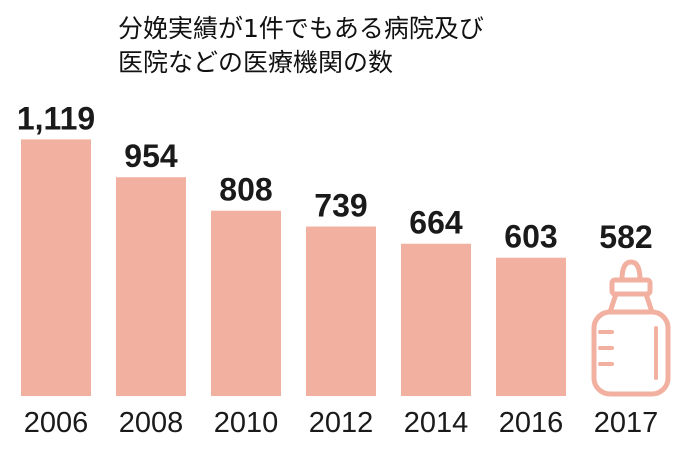 This screenshot has width=680, height=450. Describe the element at coordinates (56, 423) in the screenshot. I see `x-tick-label-2006: 2006` at that location.